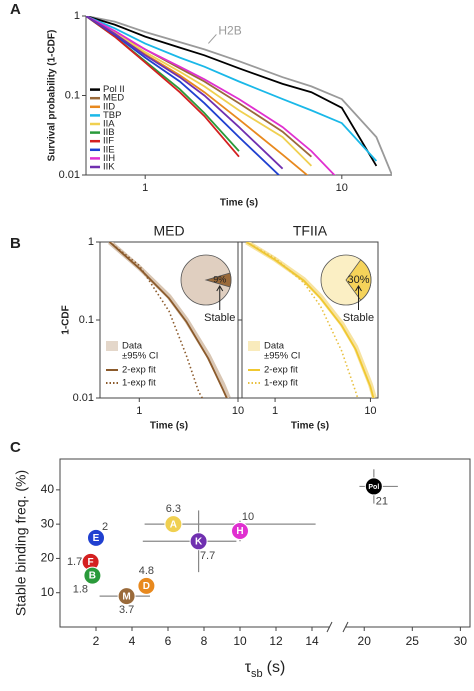  What do you see at coordinates (66, 319) in the screenshot?
I see `y-axis-label: 1-CDF` at bounding box center [66, 319].